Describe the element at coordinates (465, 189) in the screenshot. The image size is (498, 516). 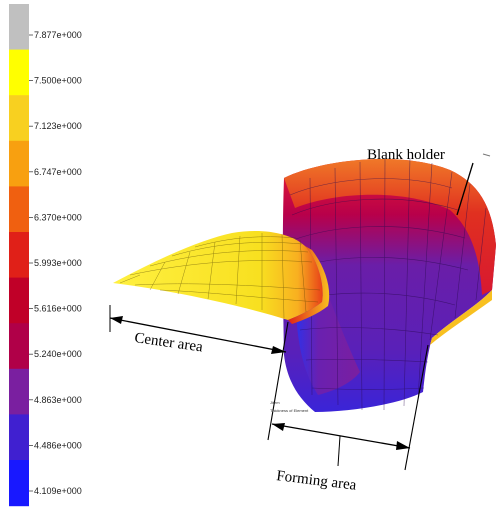
I see `blank-holder-leader` at that location.